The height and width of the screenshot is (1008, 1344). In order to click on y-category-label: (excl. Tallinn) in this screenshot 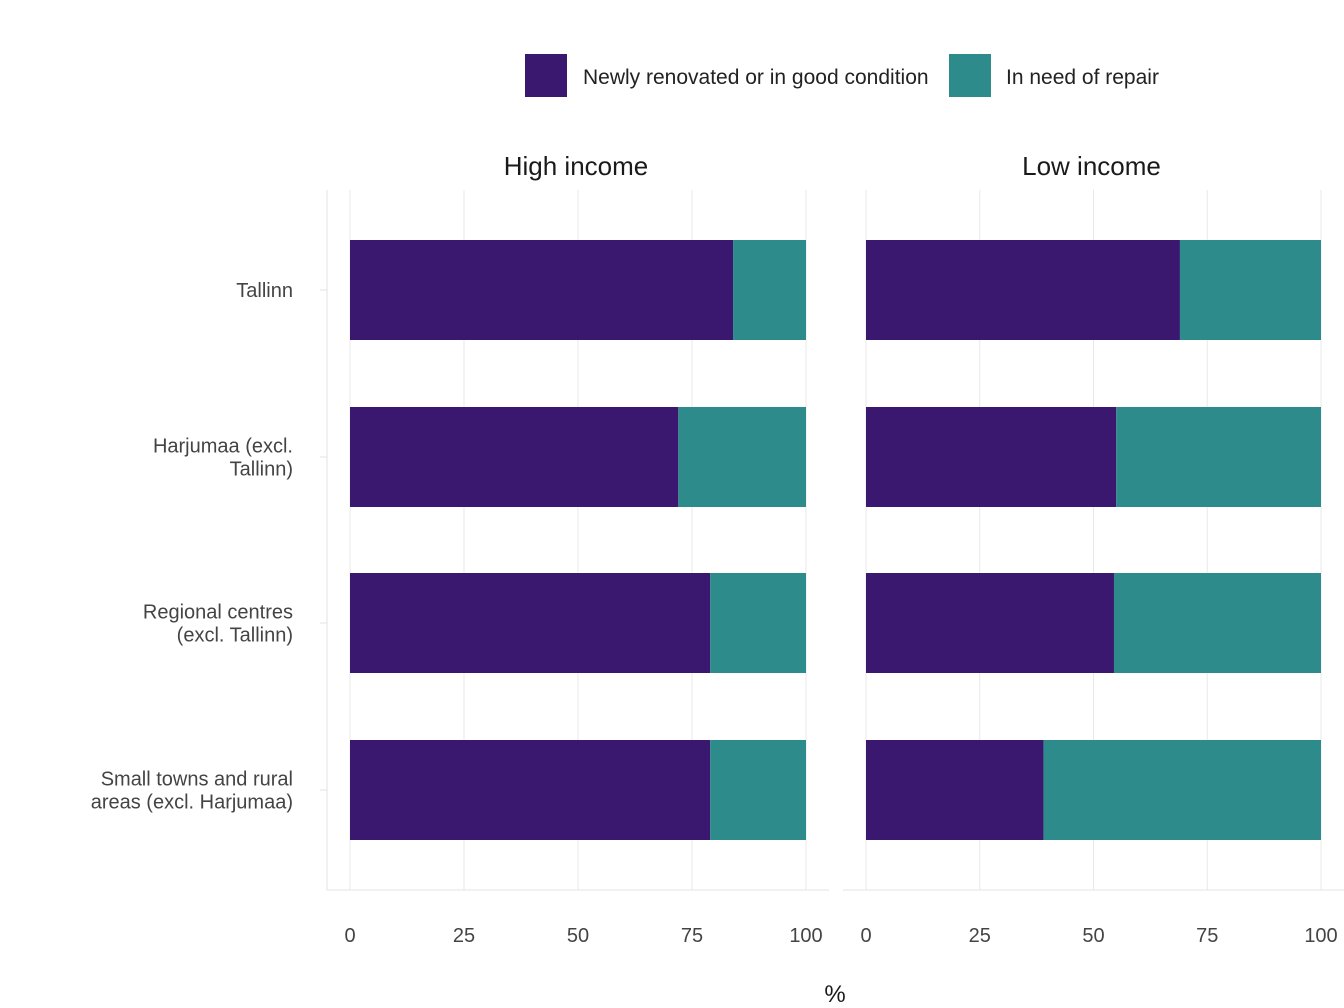, I will do `click(235, 636)`.